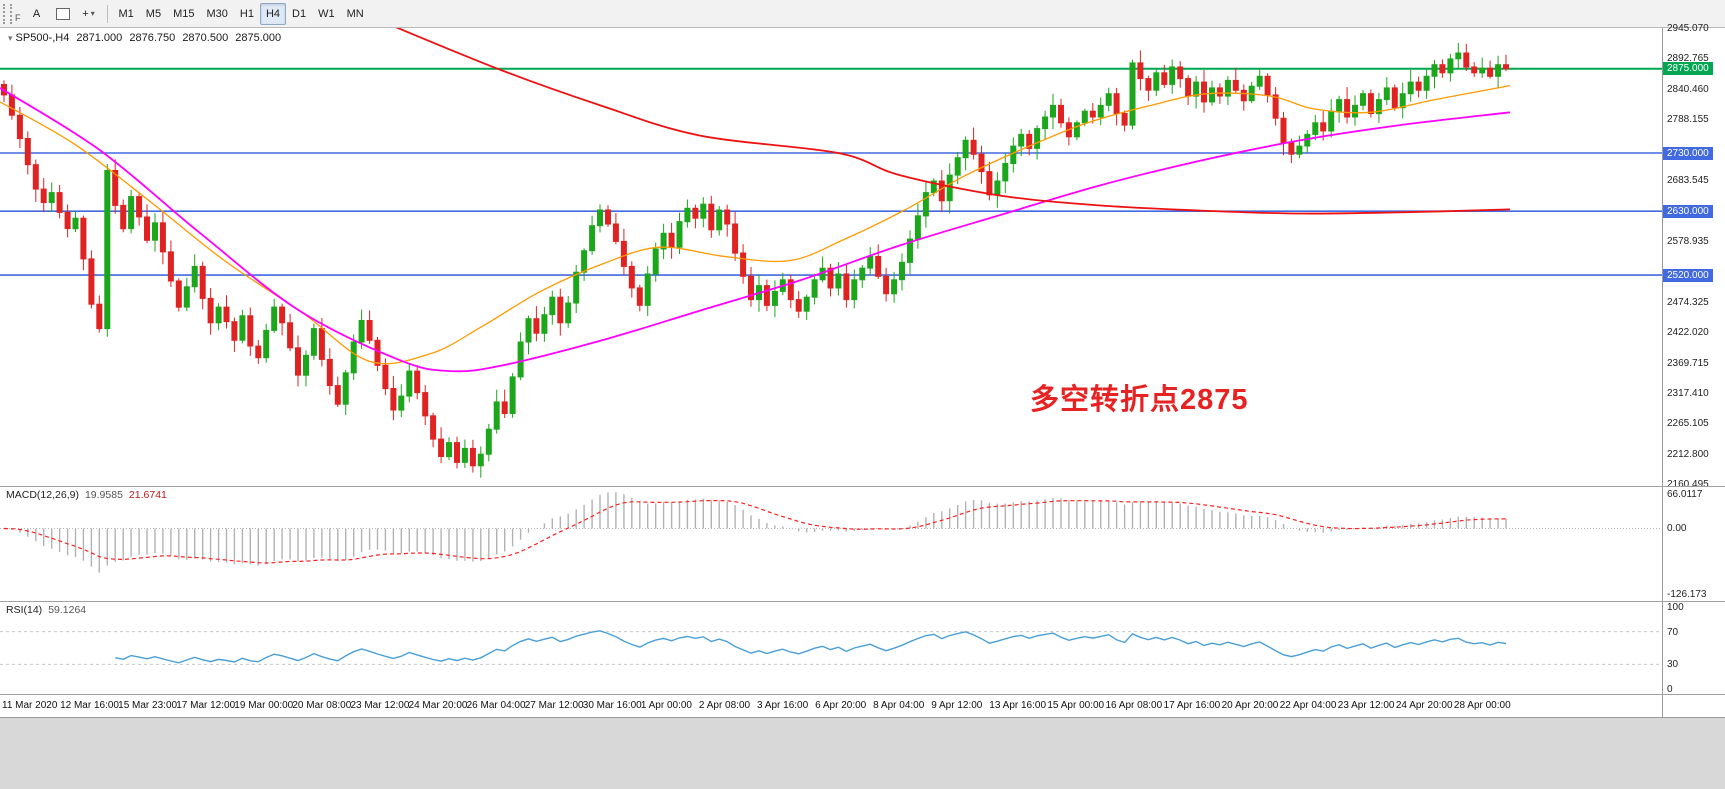 The image size is (1725, 789). What do you see at coordinates (1685, 495) in the screenshot?
I see `macd-tick-label: 66.0117` at bounding box center [1685, 495].